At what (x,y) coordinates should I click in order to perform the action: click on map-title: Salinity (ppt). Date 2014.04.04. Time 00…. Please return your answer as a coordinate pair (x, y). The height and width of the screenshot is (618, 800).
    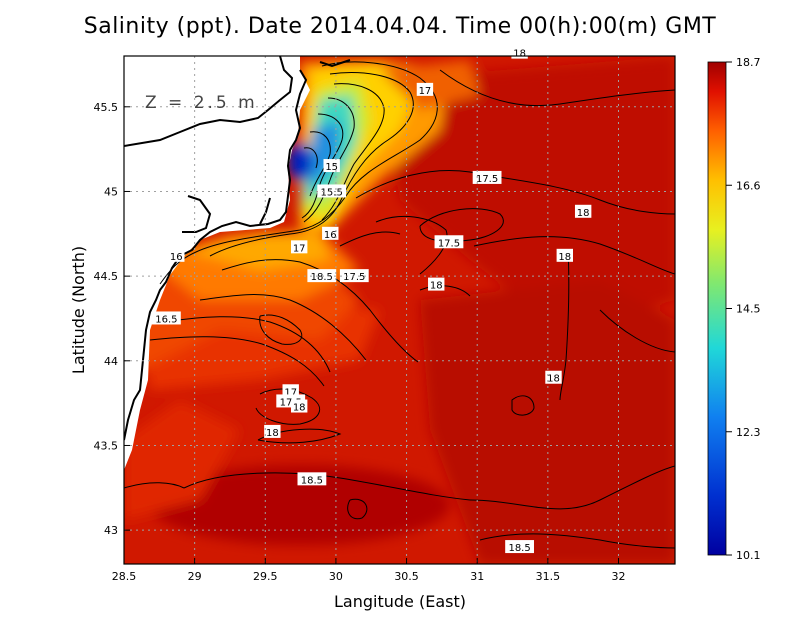
    Looking at the image, I should click on (400, 26).